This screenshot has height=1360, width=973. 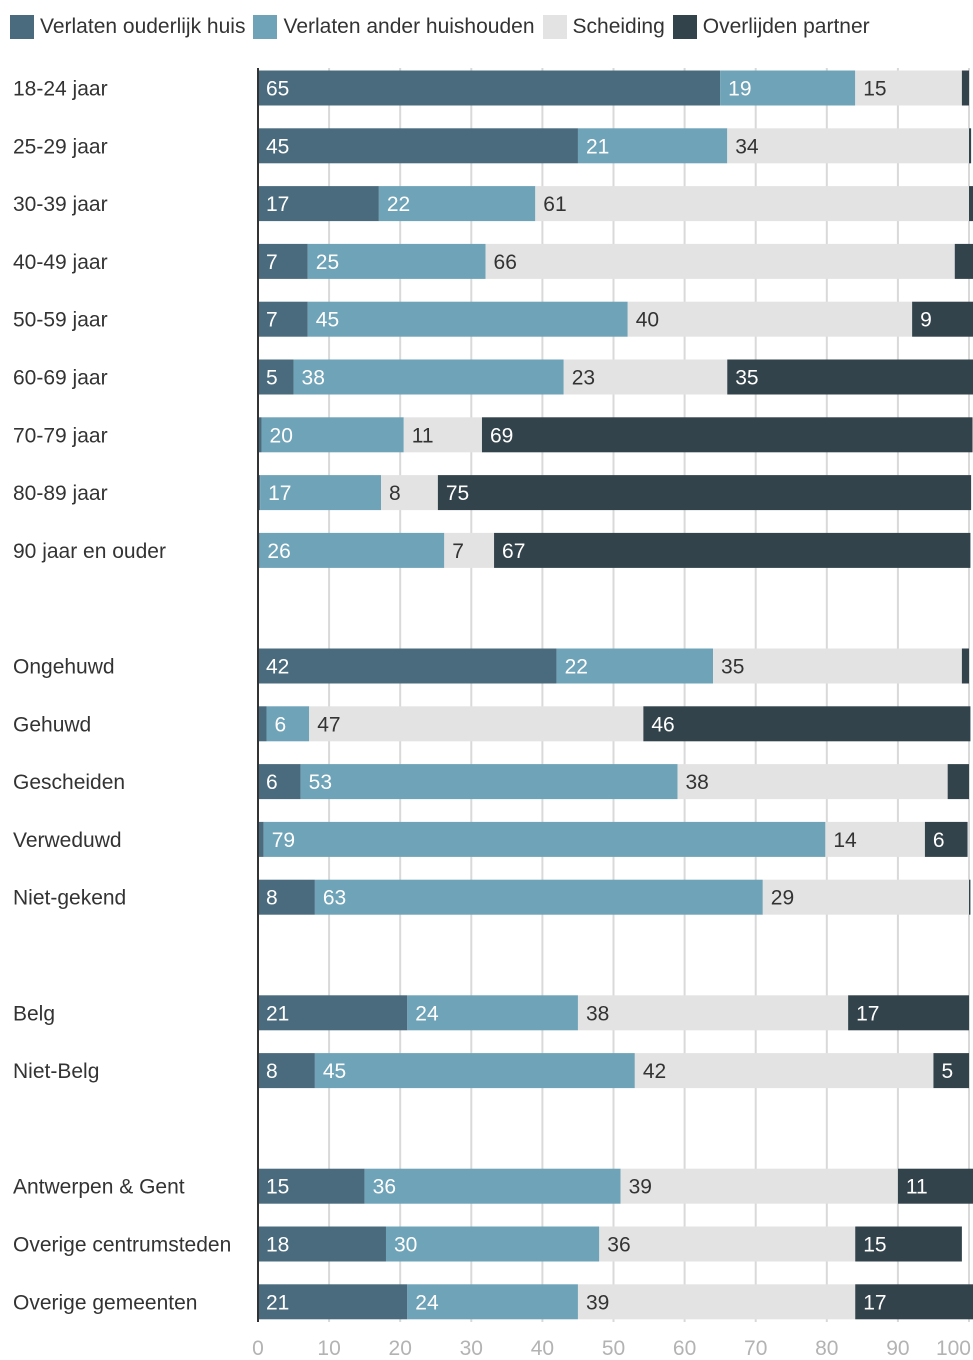 I want to click on bar-verlaten-ouderlijk-huis-ongehuwd, so click(x=407, y=666).